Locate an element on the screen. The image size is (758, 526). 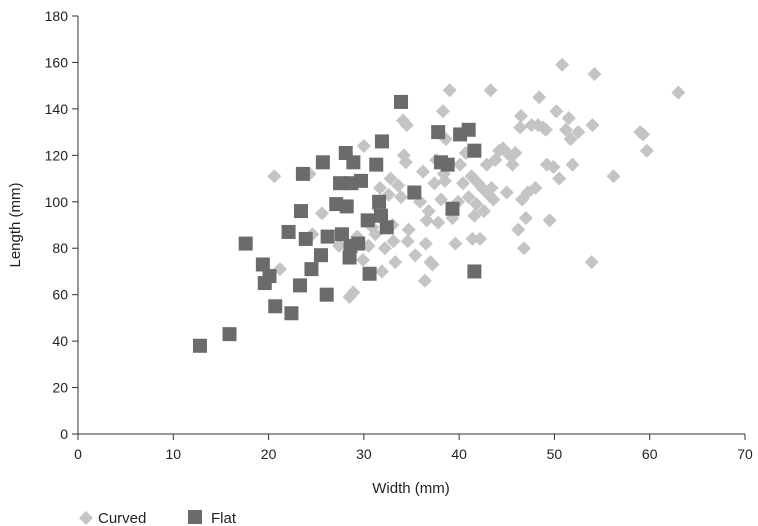
y-tick-label: 40 is located at coordinates (60, 341).